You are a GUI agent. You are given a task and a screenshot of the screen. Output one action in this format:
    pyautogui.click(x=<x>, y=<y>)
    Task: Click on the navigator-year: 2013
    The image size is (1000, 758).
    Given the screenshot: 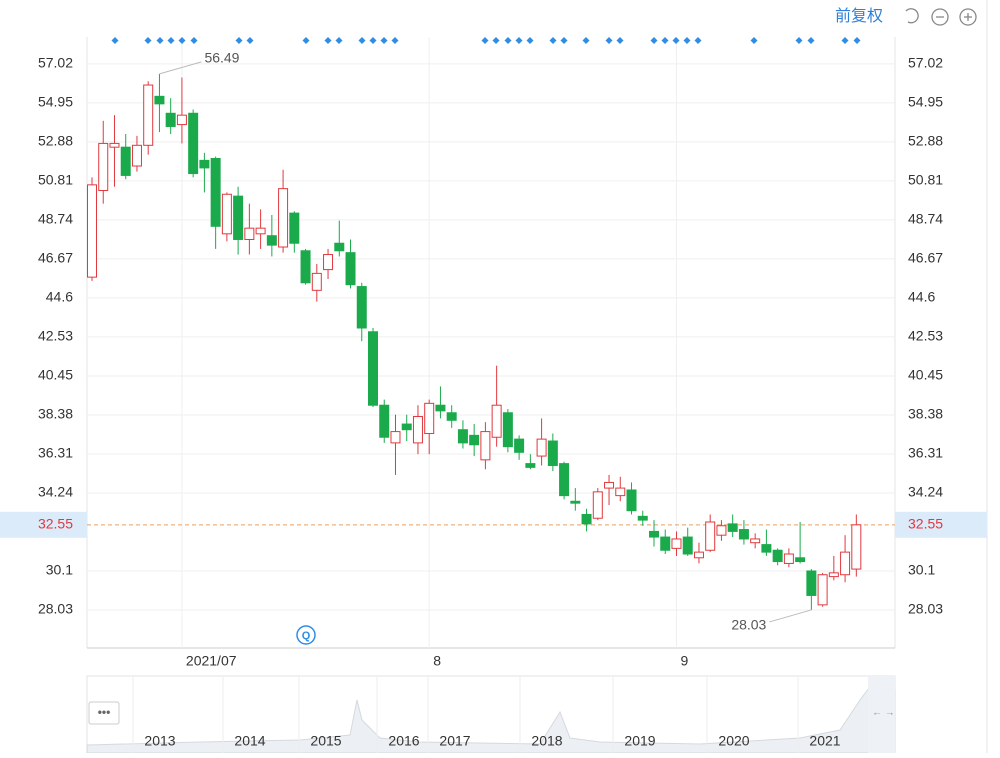 What is the action you would take?
    pyautogui.click(x=159, y=741)
    